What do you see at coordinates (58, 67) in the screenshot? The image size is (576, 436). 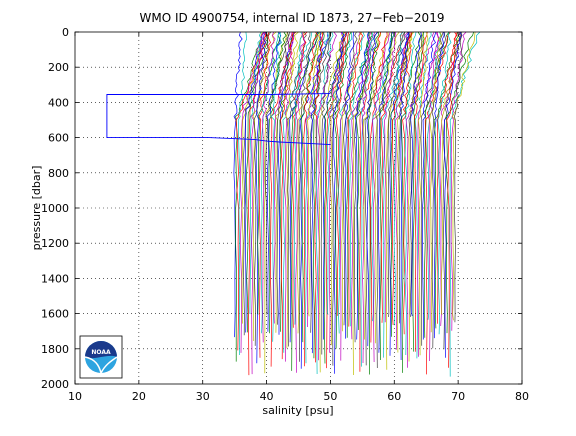 I see `y-tick-label: 200` at bounding box center [58, 67].